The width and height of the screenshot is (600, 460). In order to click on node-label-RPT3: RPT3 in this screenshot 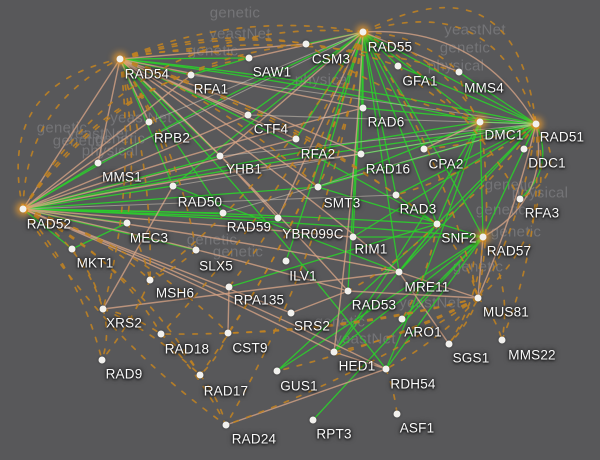, I will do `click(334, 434)`.